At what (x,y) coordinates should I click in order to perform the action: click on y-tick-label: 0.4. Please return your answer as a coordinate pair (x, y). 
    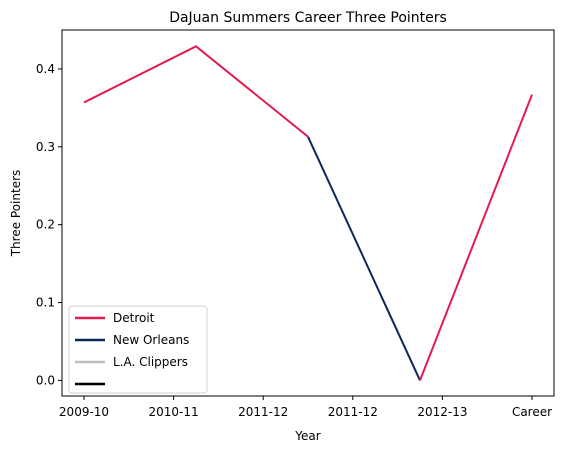
    Looking at the image, I should click on (45, 69).